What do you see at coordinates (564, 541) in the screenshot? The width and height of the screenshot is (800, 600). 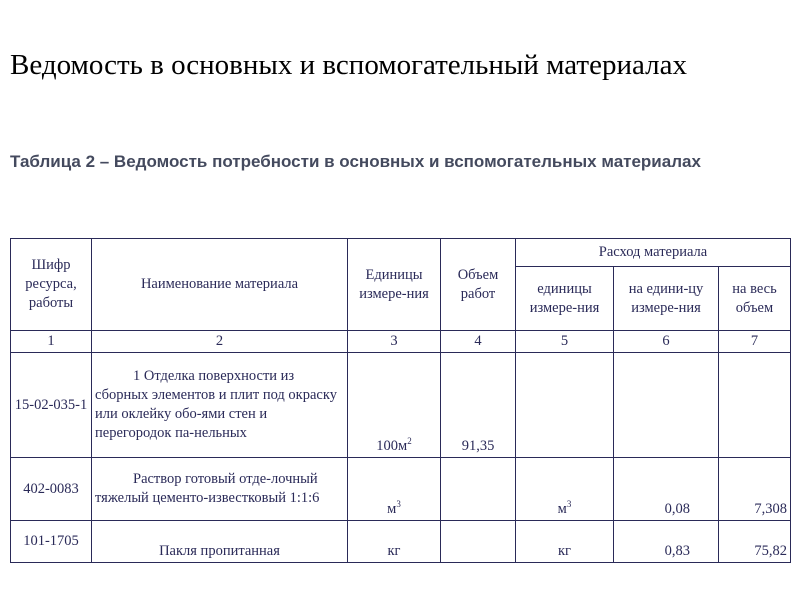 I see `cell-cons-unit: кг` at bounding box center [564, 541].